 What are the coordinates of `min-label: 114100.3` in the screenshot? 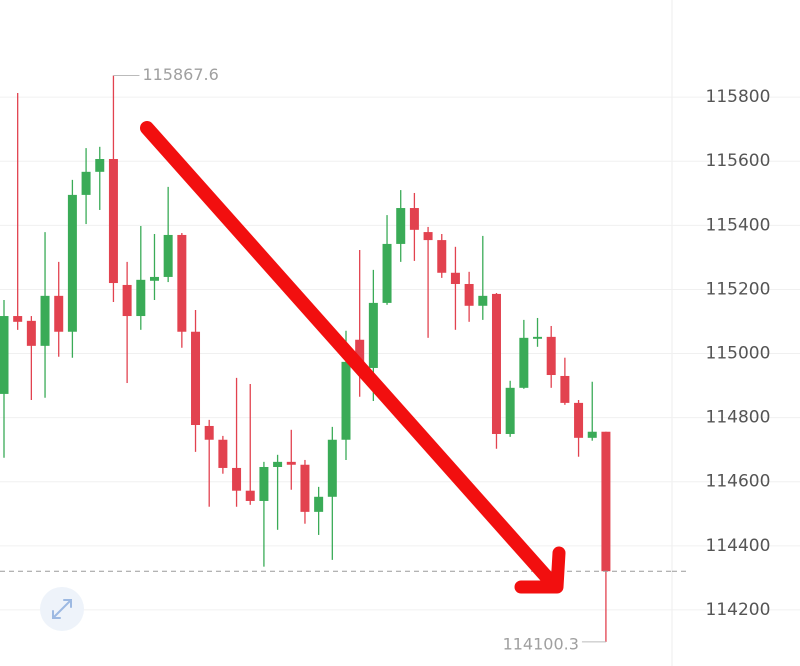 It's located at (541, 643).